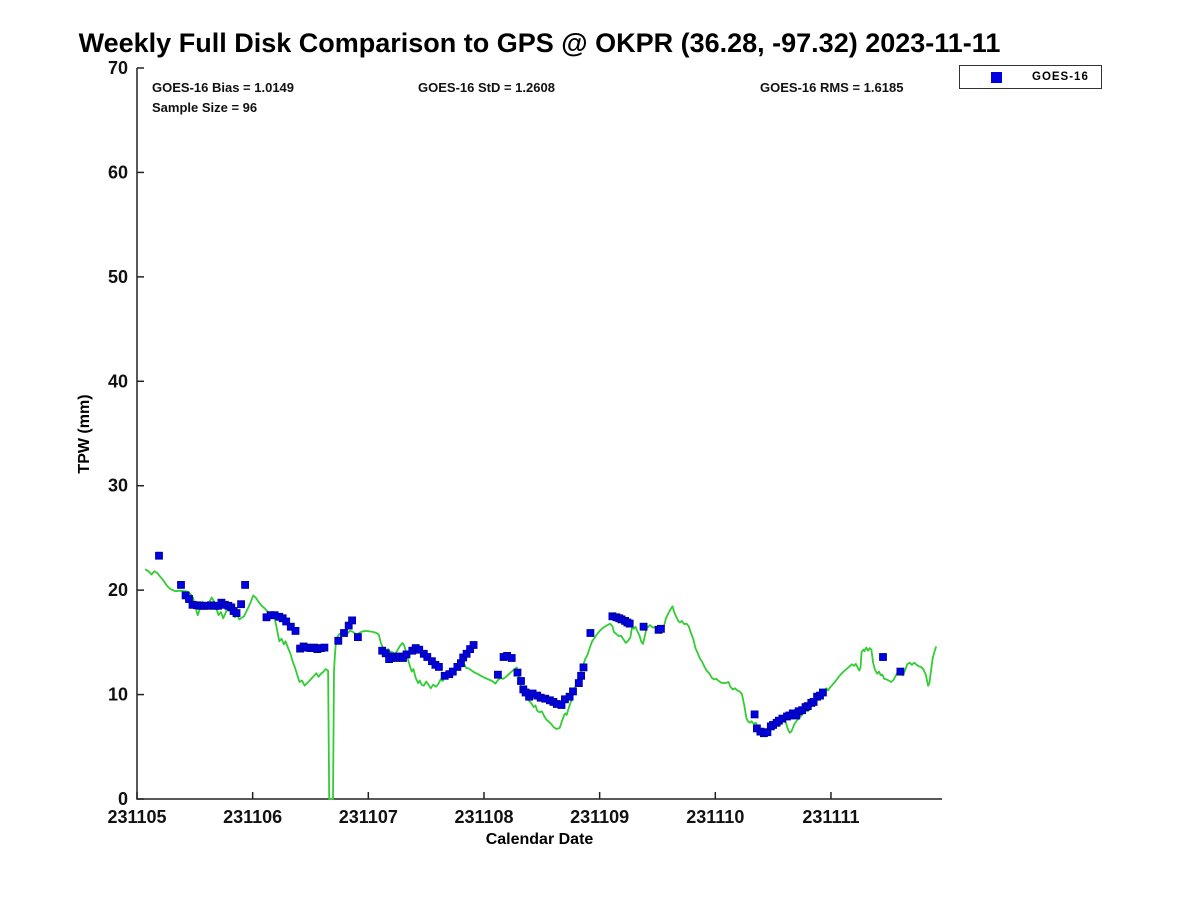 The height and width of the screenshot is (900, 1200). What do you see at coordinates (830, 817) in the screenshot?
I see `svg-text: 231111` at bounding box center [830, 817].